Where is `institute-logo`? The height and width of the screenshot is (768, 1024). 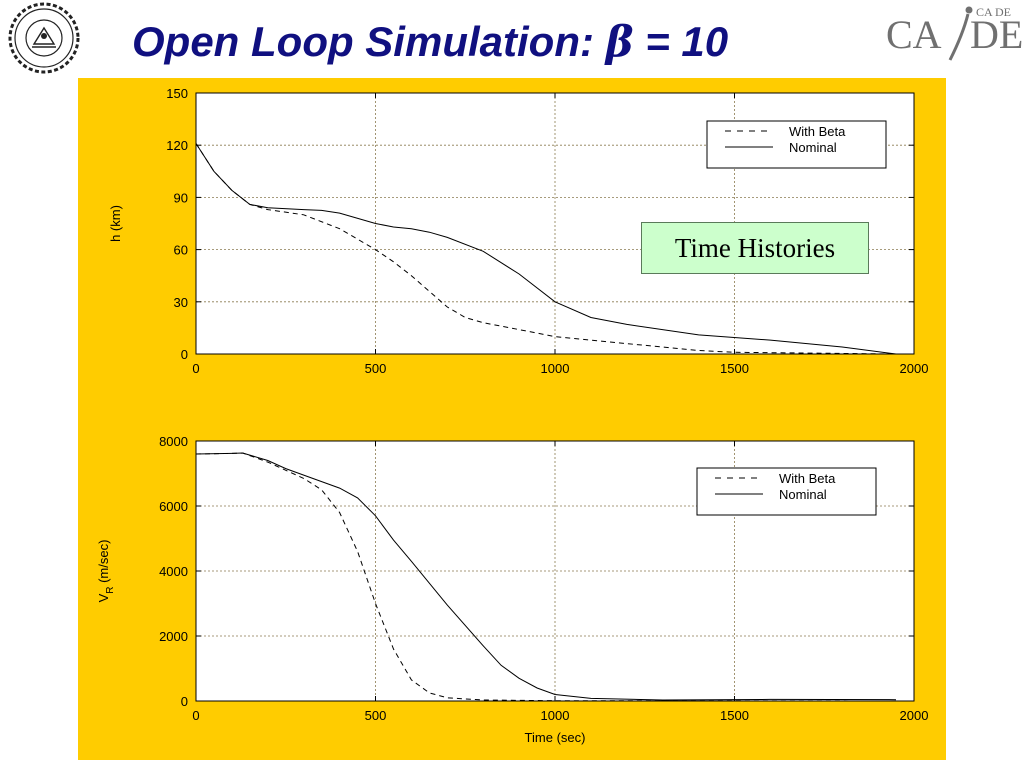
institute-logo is located at coordinates (44, 38).